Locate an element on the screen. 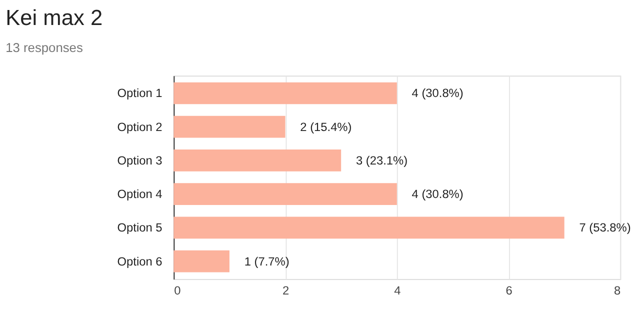 This screenshot has height=311, width=641. data-label: 2 (15.4%) is located at coordinates (326, 127).